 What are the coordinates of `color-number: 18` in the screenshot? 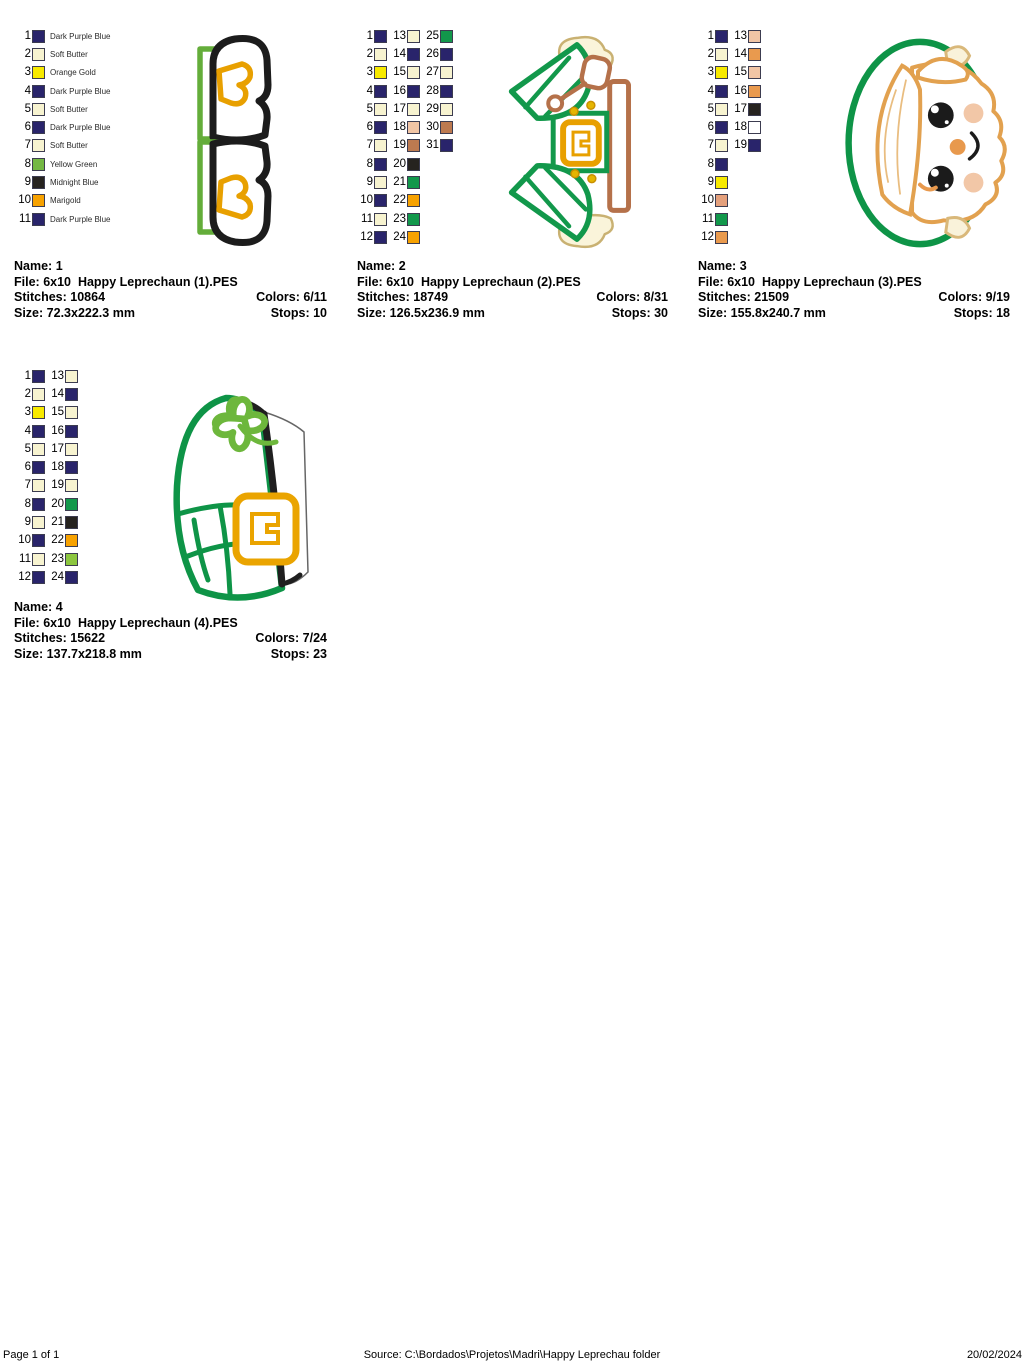 It's located at (57, 467).